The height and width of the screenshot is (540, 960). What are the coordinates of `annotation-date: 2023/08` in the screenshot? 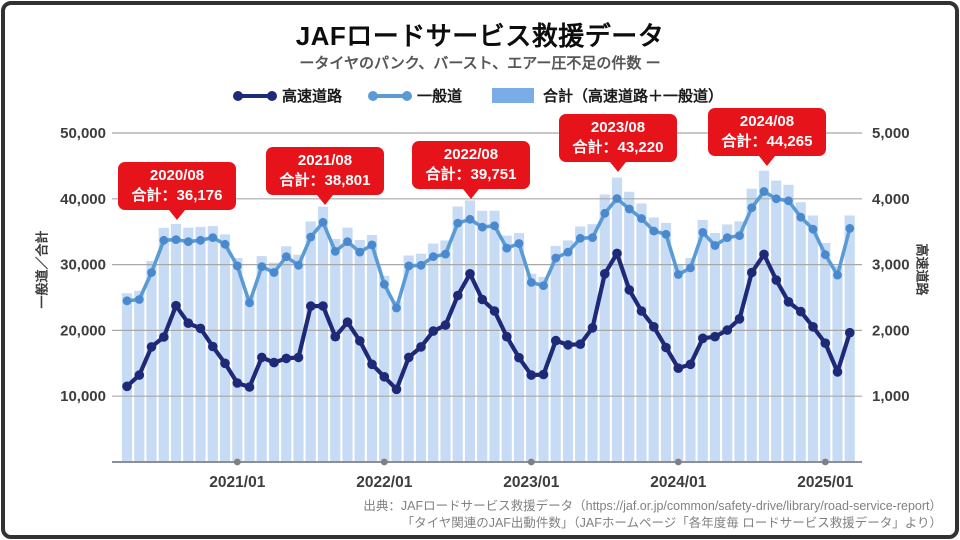 It's located at (618, 127).